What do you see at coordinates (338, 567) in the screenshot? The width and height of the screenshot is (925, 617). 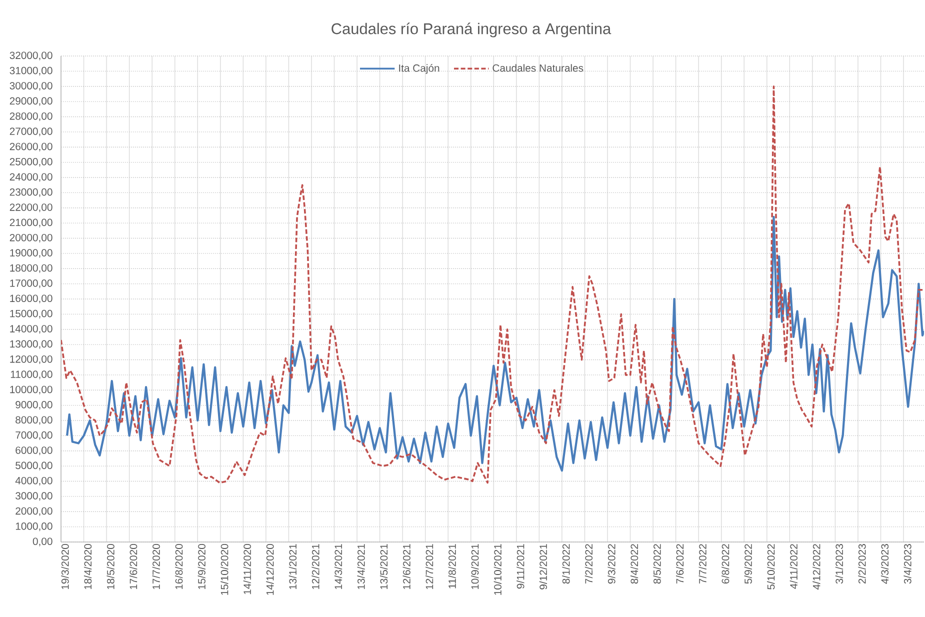 I see `x-tick-label: 14/3/2021` at bounding box center [338, 567].